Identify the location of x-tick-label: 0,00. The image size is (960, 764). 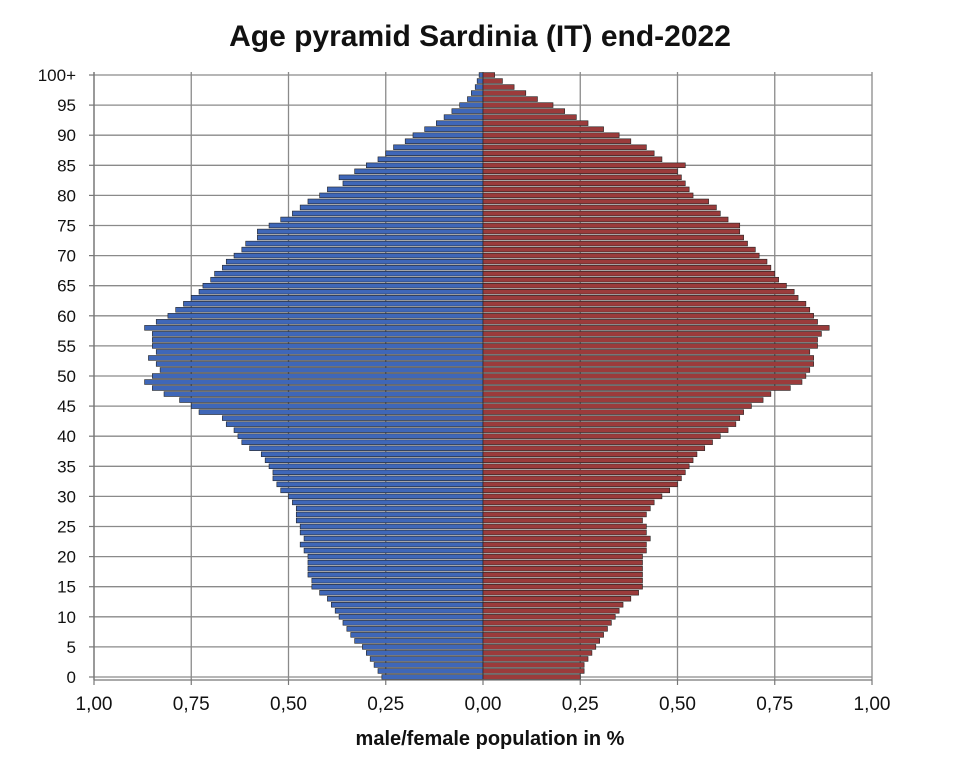
(483, 704).